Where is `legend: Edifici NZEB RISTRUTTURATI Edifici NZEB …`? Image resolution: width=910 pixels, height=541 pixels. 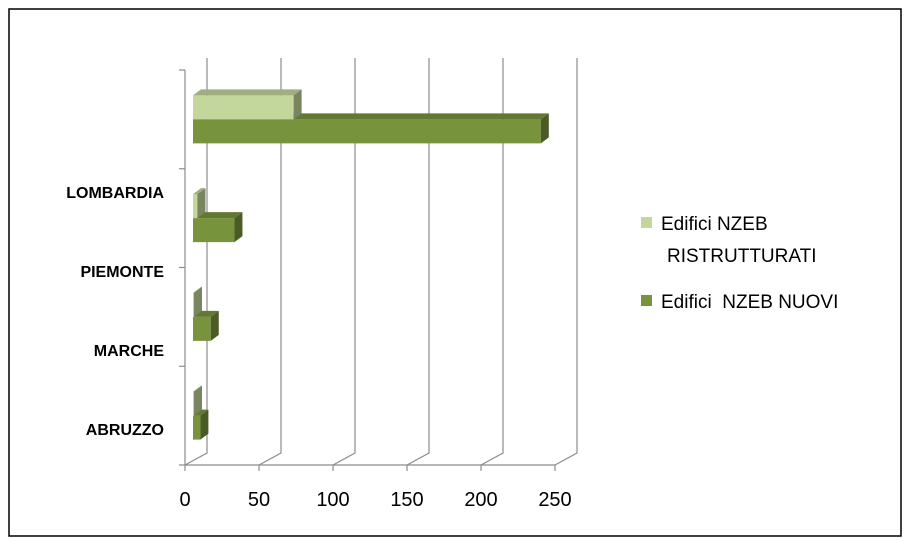 legend: Edifici NZEB RISTRUTTURATI Edifici NZEB … is located at coordinates (739, 263).